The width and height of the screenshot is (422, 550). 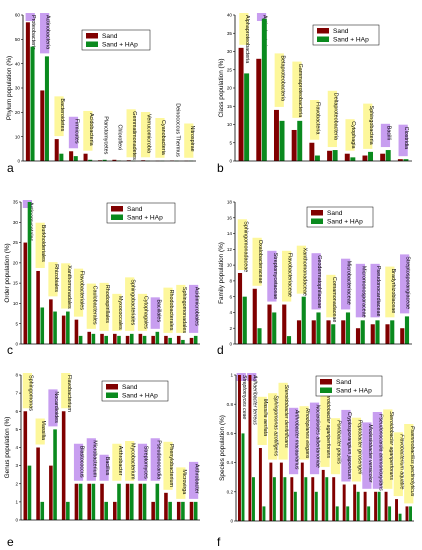 What do you see at coordinates (56, 407) in the screenshot?
I see `category-label: Nocardioides` at bounding box center [56, 407].